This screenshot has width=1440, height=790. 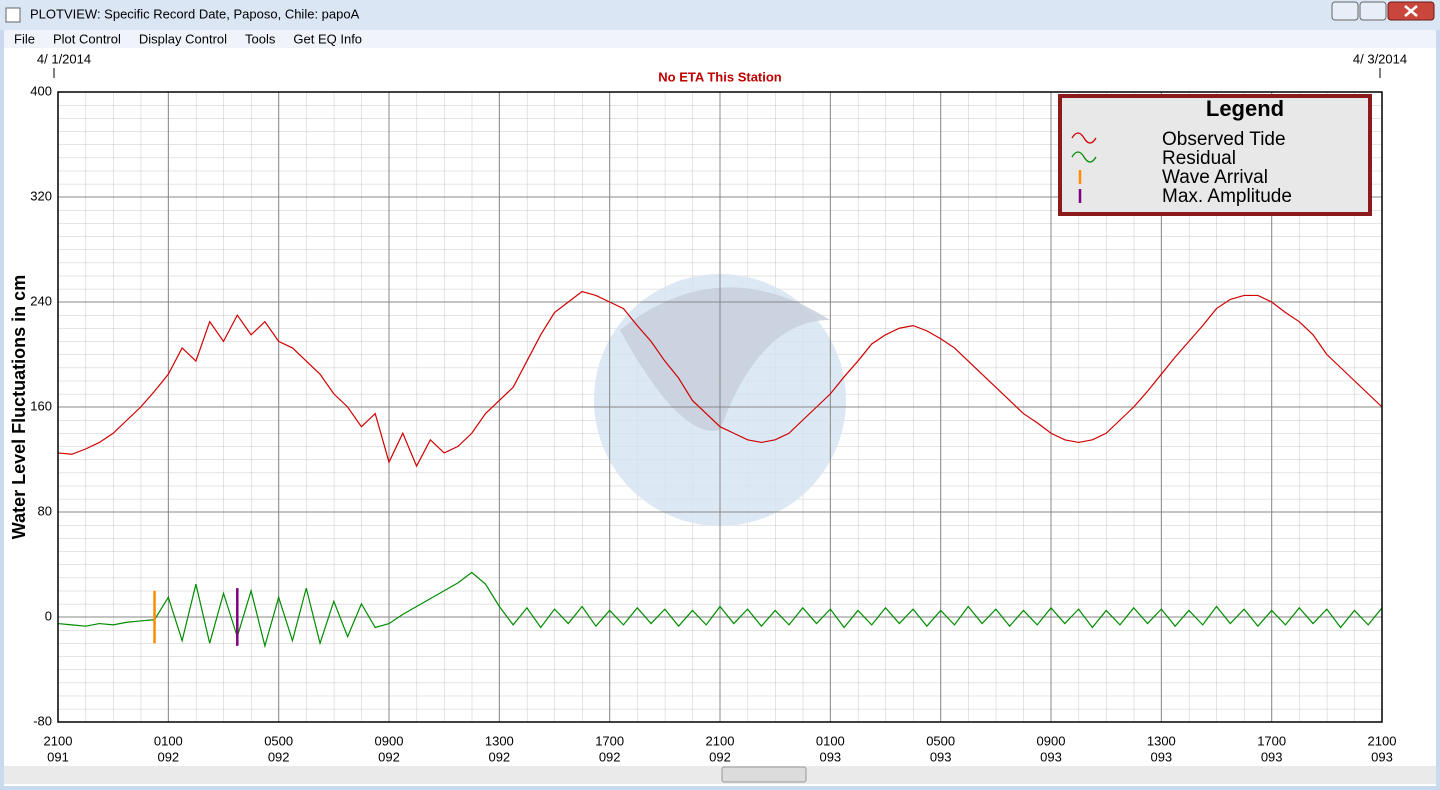 What do you see at coordinates (764, 774) in the screenshot?
I see `scrollbar-thumb` at bounding box center [764, 774].